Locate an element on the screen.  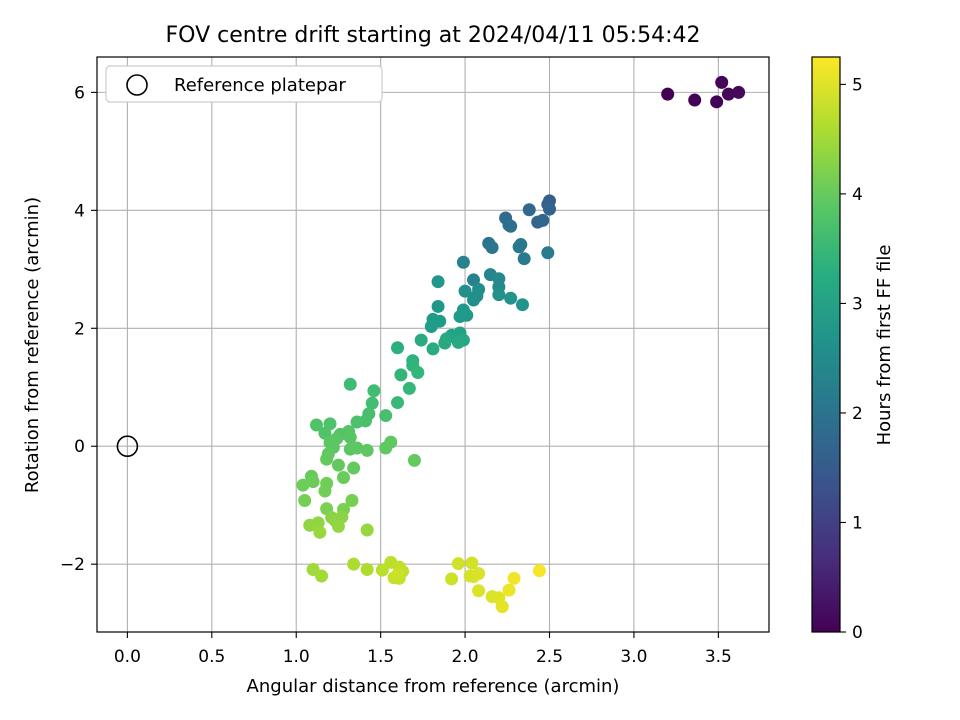
y-axis-ticks: −2 0 2 4 6 is located at coordinates (78, 329).